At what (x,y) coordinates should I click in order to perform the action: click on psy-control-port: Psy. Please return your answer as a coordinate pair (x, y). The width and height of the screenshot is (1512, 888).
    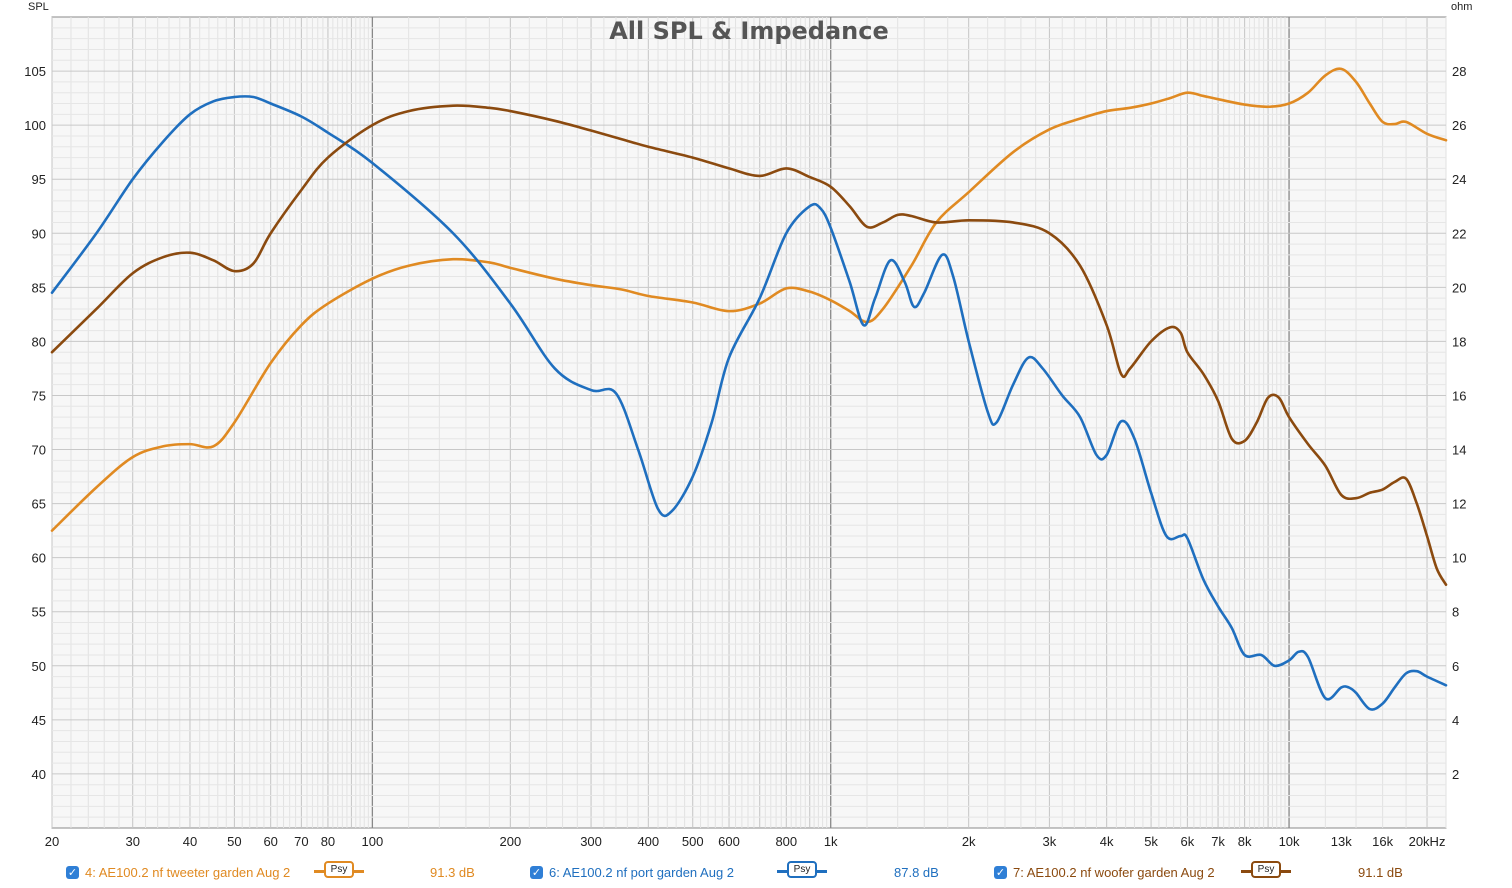
    Looking at the image, I should click on (802, 871).